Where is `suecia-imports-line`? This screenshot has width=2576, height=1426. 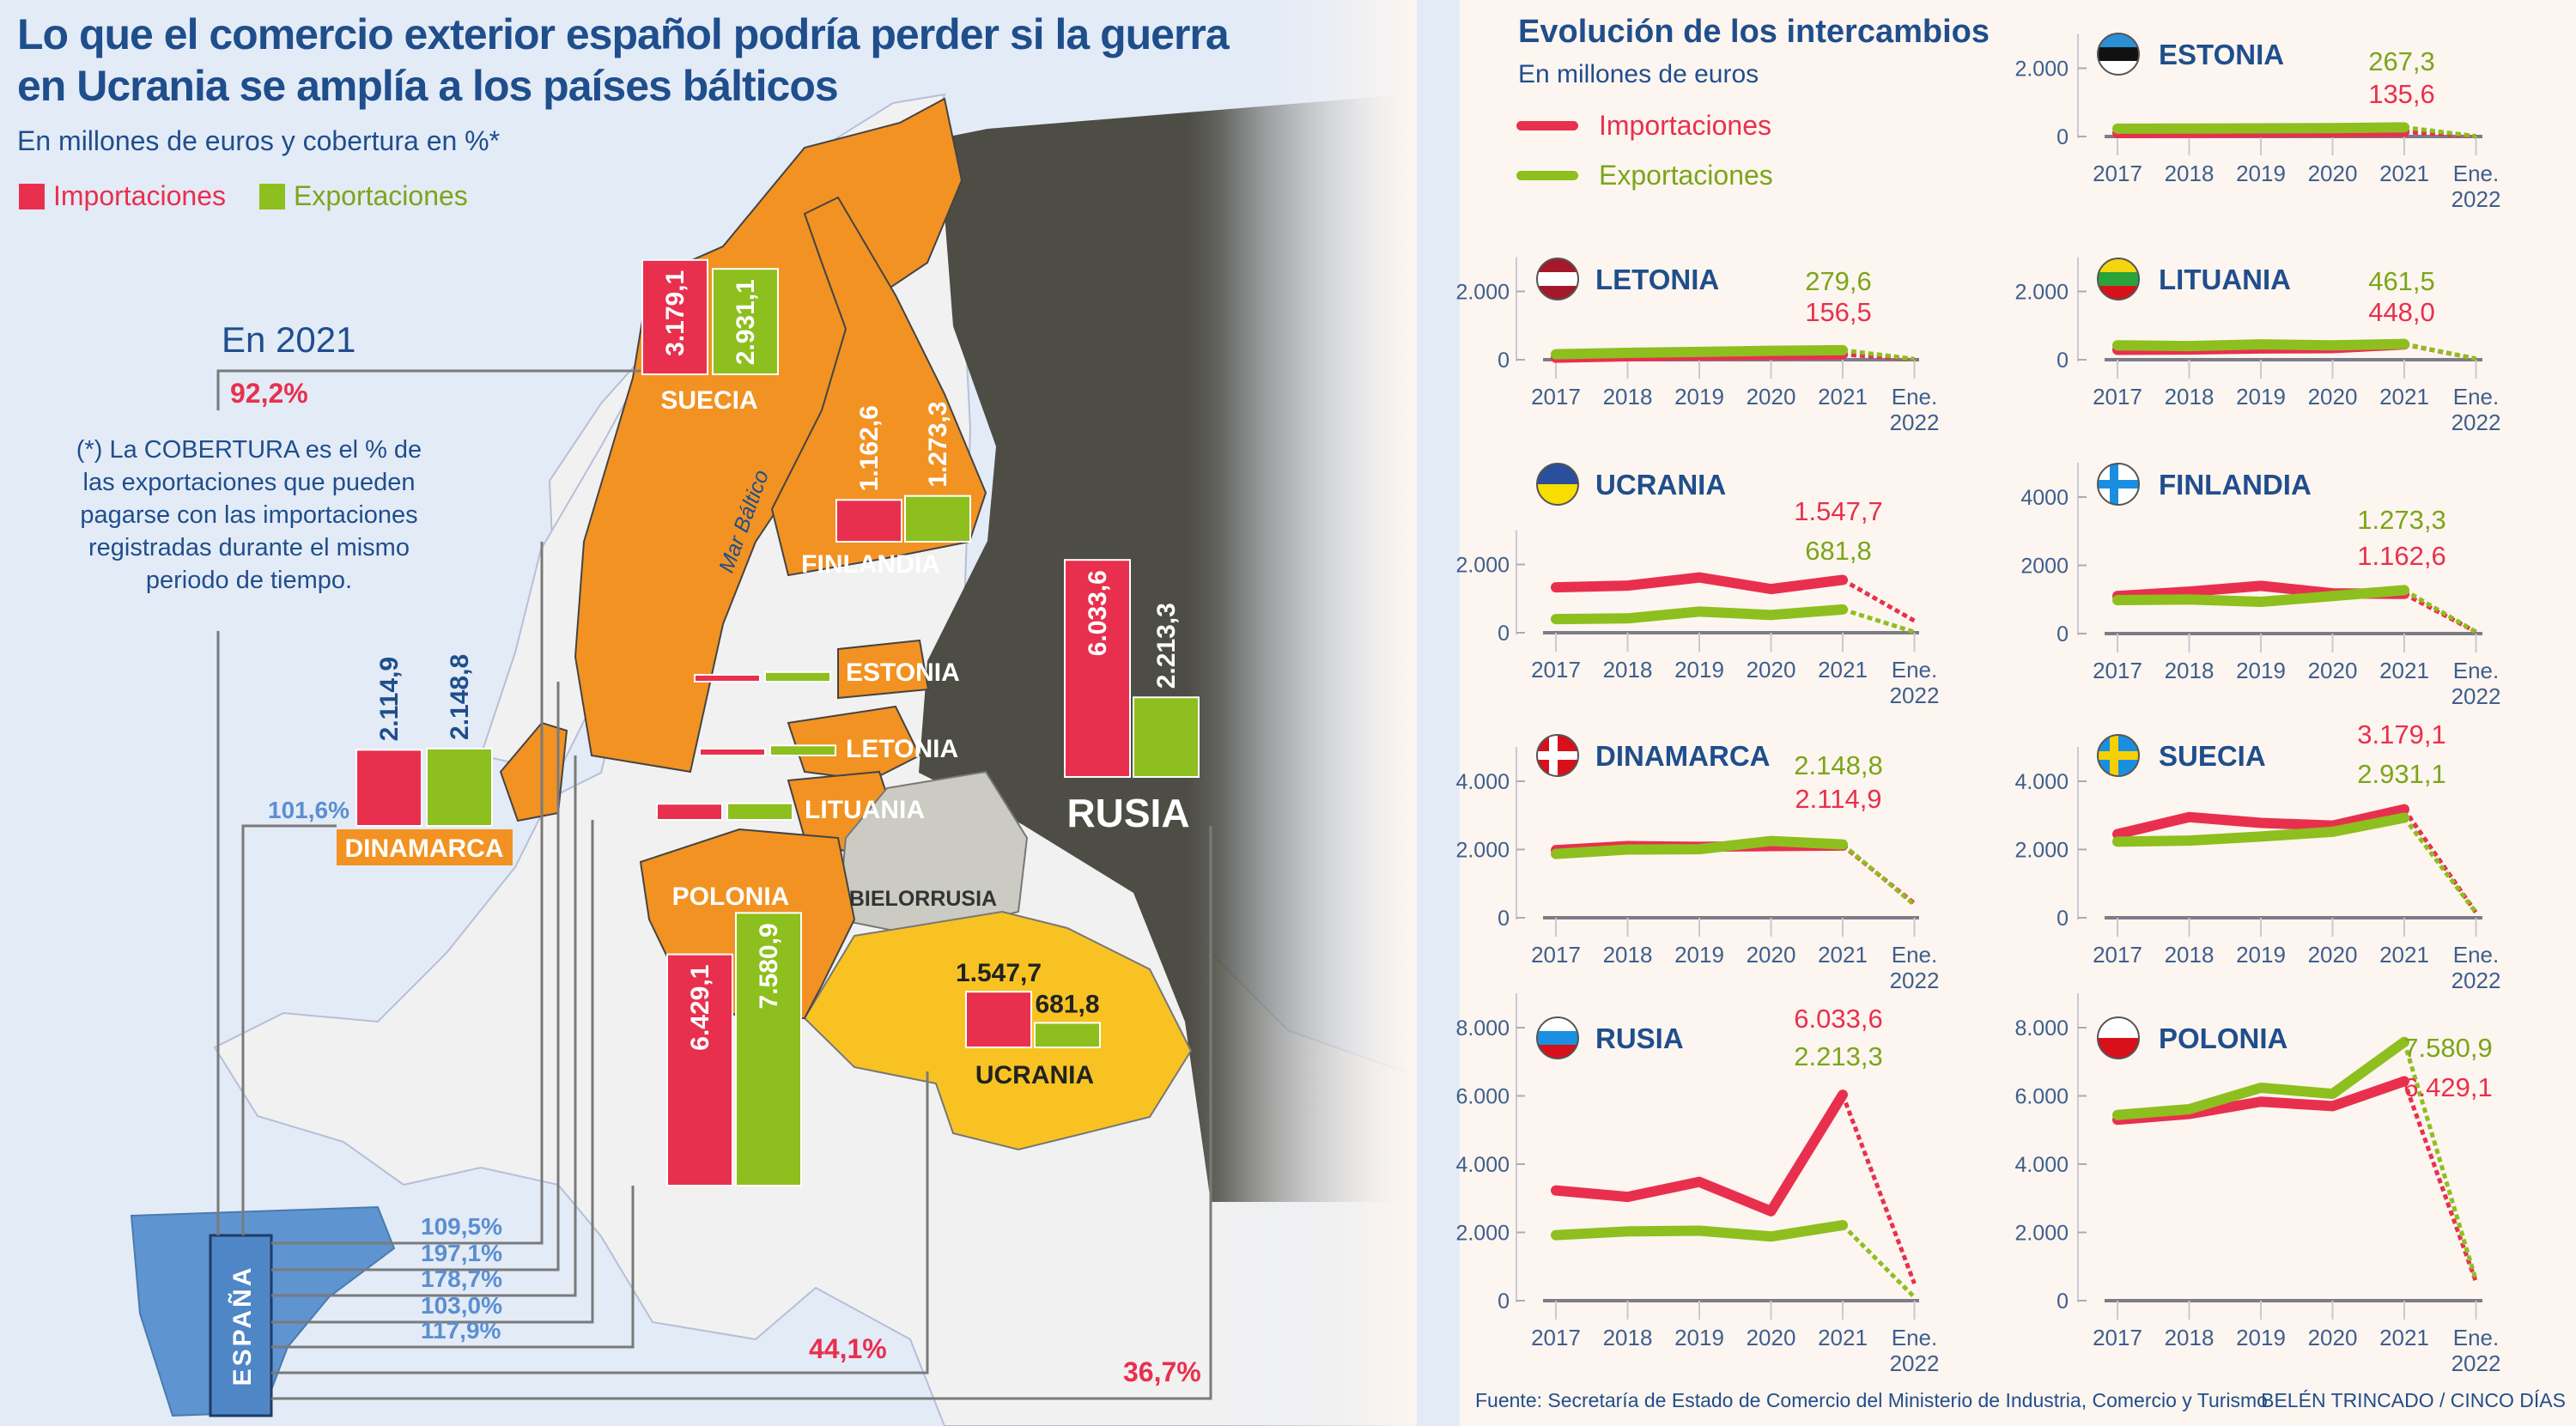 suecia-imports-line is located at coordinates (2260, 822).